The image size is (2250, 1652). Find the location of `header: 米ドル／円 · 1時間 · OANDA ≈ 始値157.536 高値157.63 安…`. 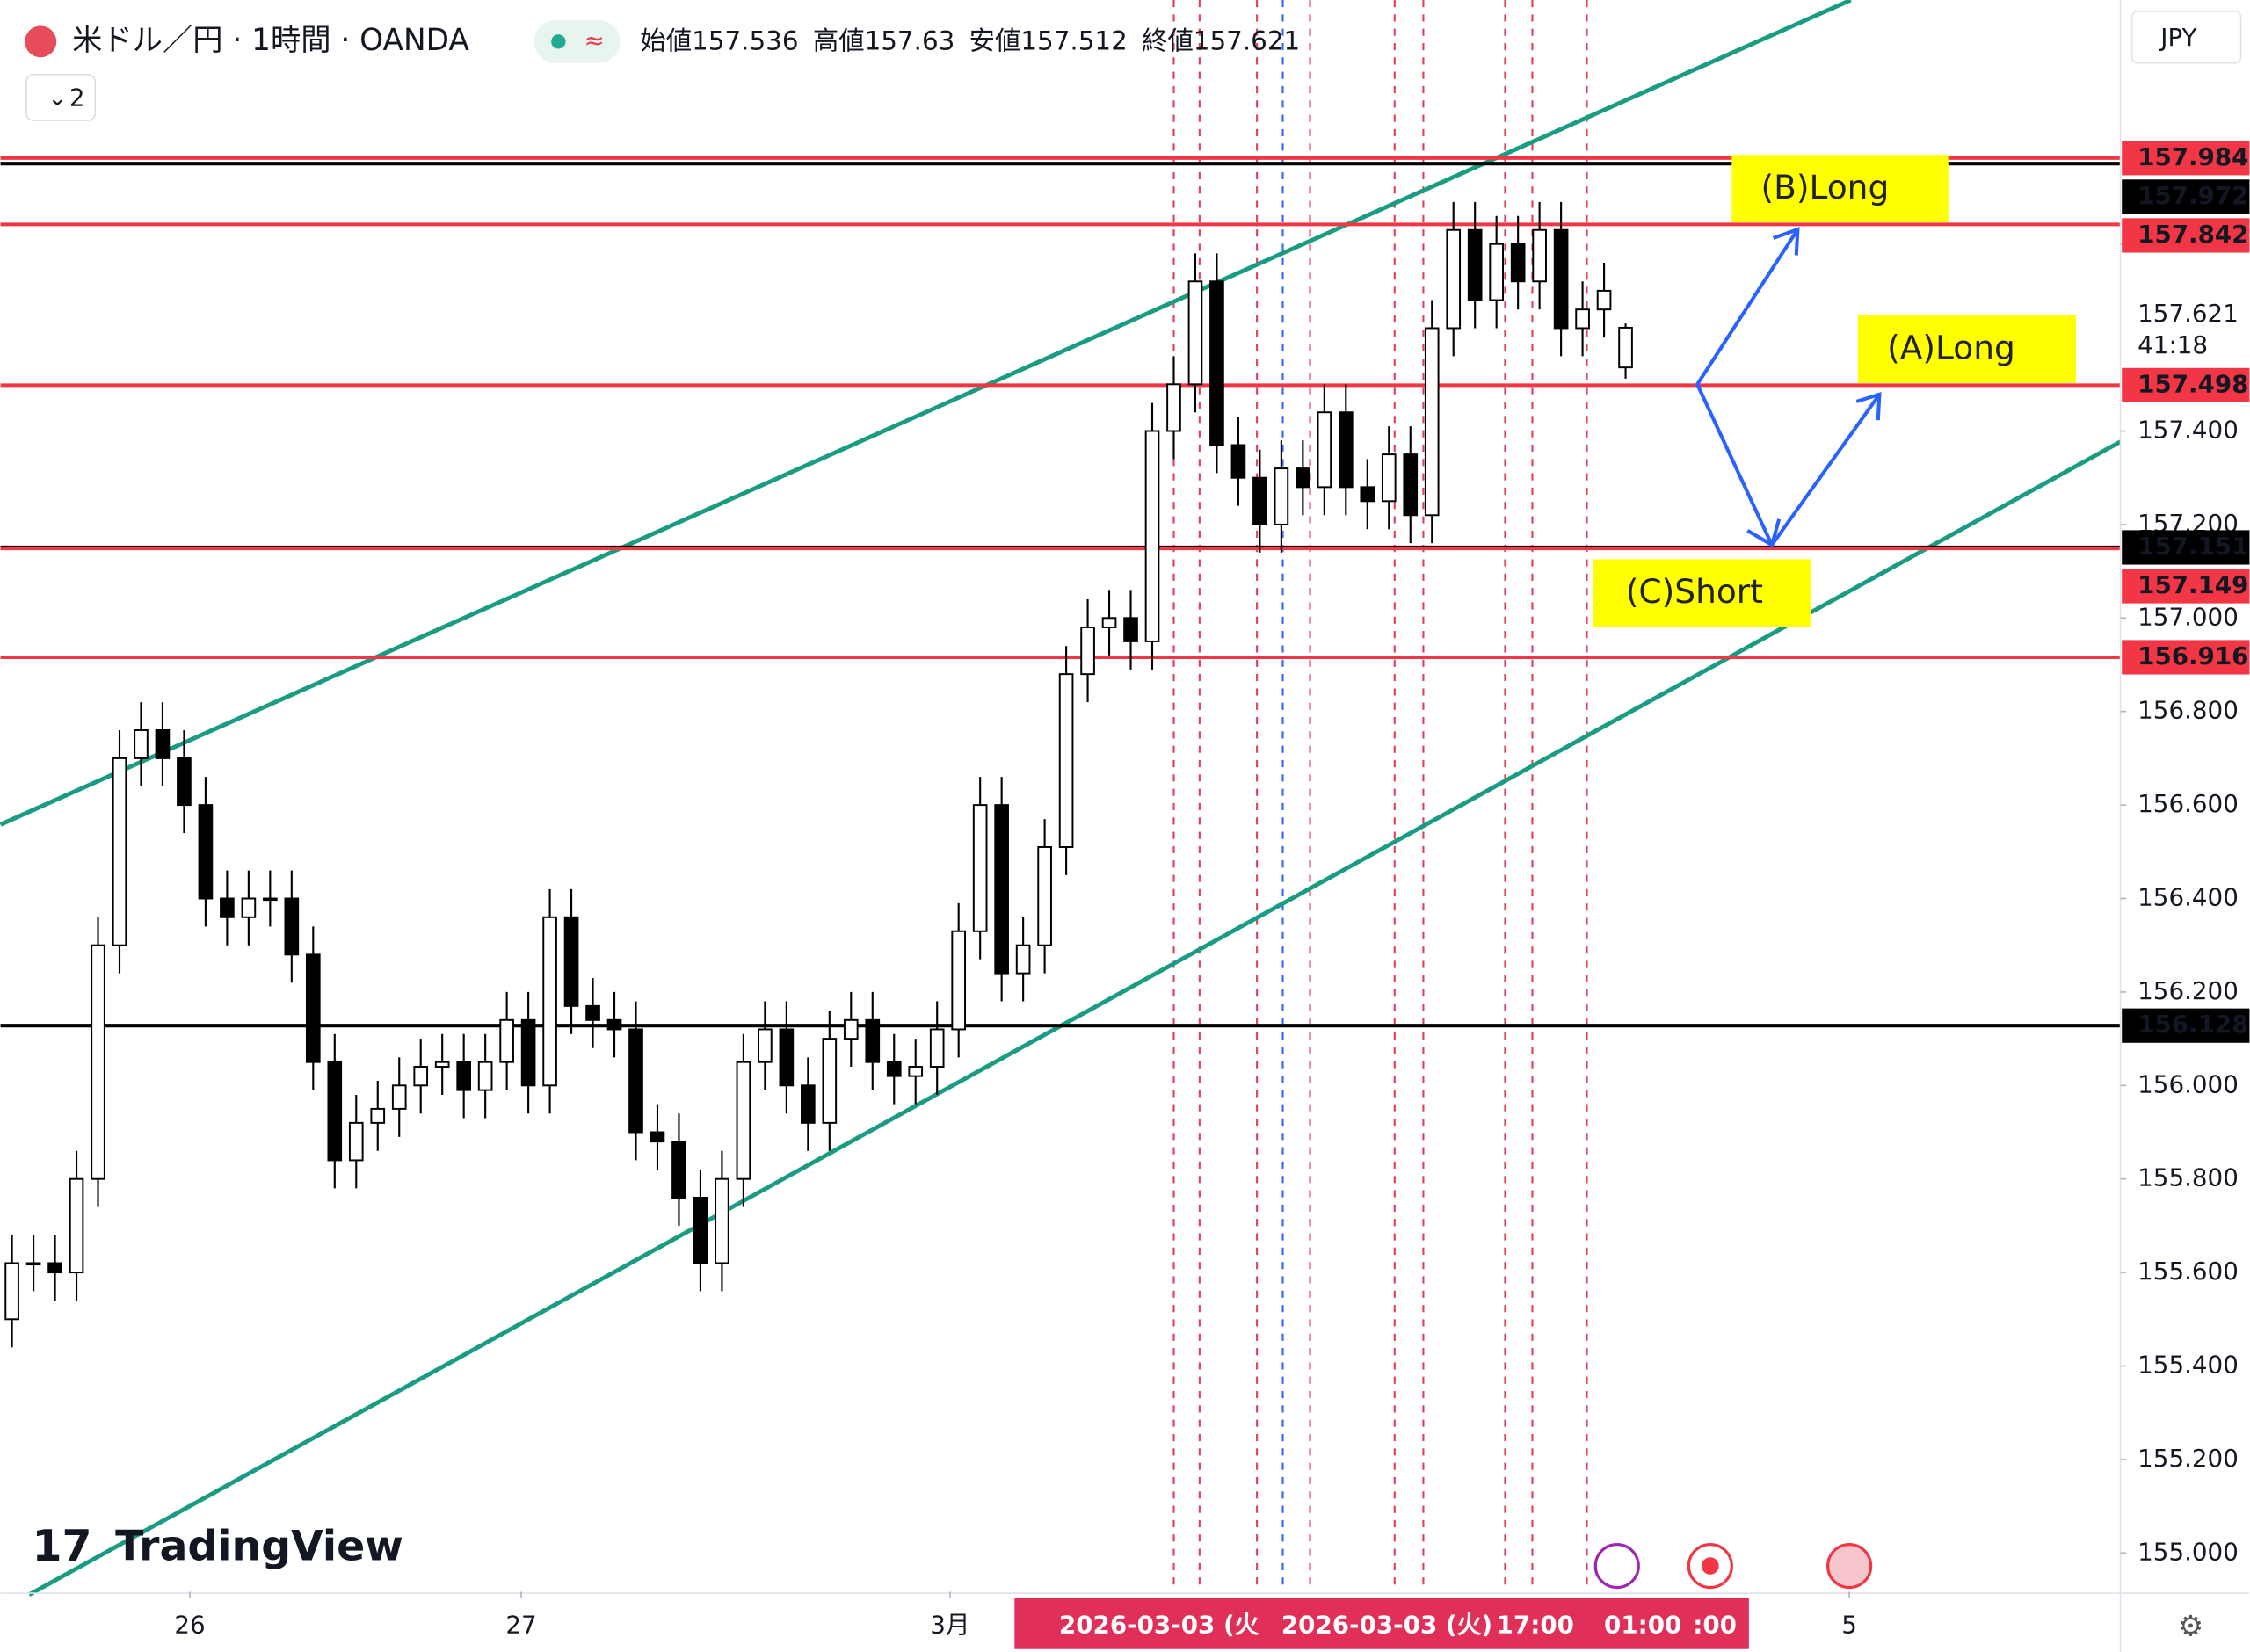

header: 米ドル／円 · 1時間 · OANDA ≈ 始値157.536 高値157.63 安… is located at coordinates (1133, 66).